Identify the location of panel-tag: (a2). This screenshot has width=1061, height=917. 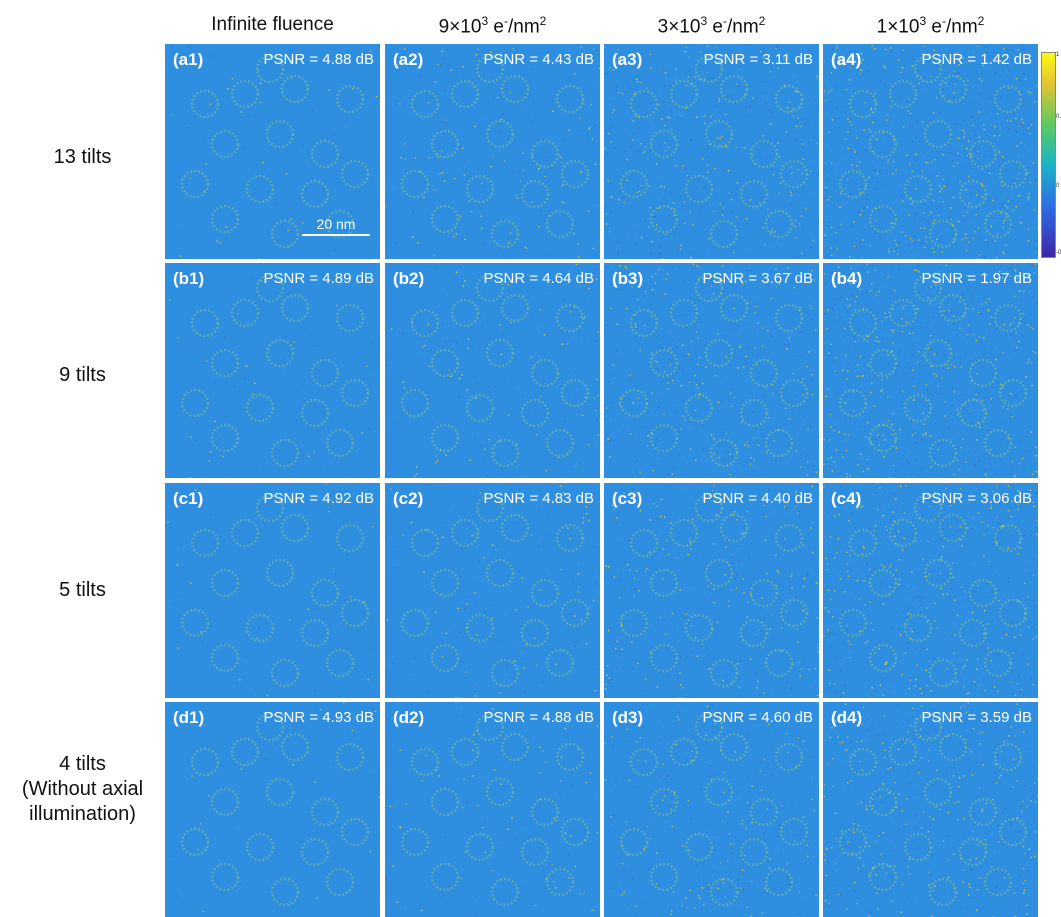
(408, 60).